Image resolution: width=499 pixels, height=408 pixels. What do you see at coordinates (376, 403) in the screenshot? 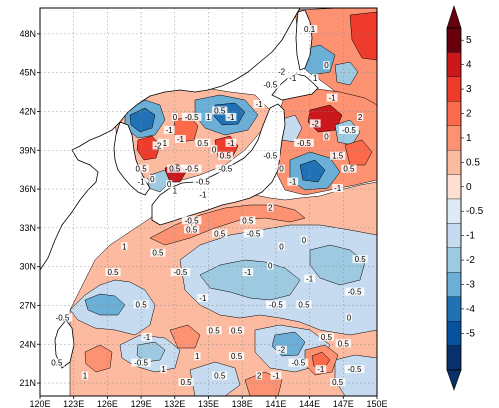
I see `lon-tick-label: 150E` at bounding box center [376, 403].